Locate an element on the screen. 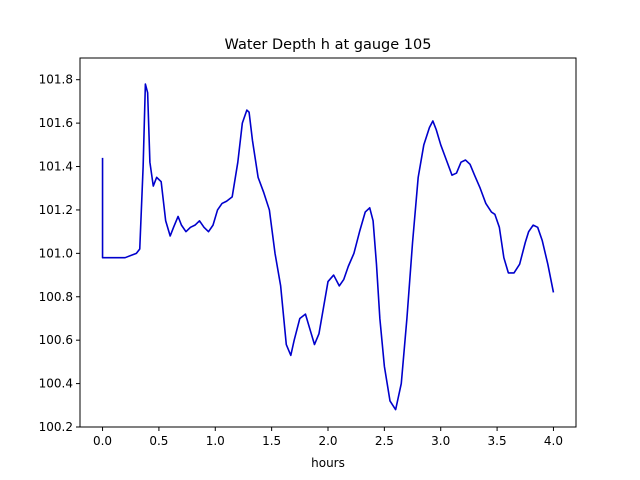 This screenshot has width=640, height=480. y-tick-label: 100.2 is located at coordinates (56, 427).